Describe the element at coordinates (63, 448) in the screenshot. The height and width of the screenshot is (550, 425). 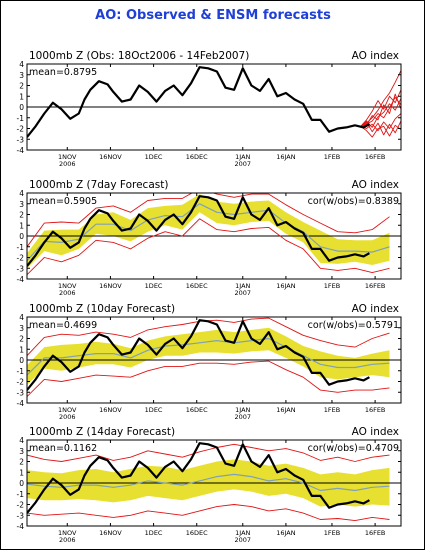
I see `mean-stat: mean=0.1162` at that location.